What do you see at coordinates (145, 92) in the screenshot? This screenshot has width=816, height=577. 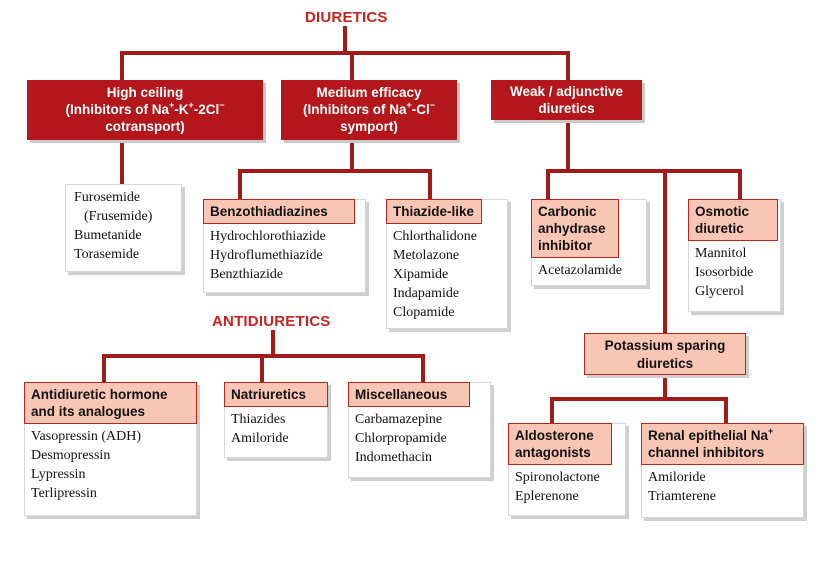 I see `high-ceiling-label: High ceiling` at bounding box center [145, 92].